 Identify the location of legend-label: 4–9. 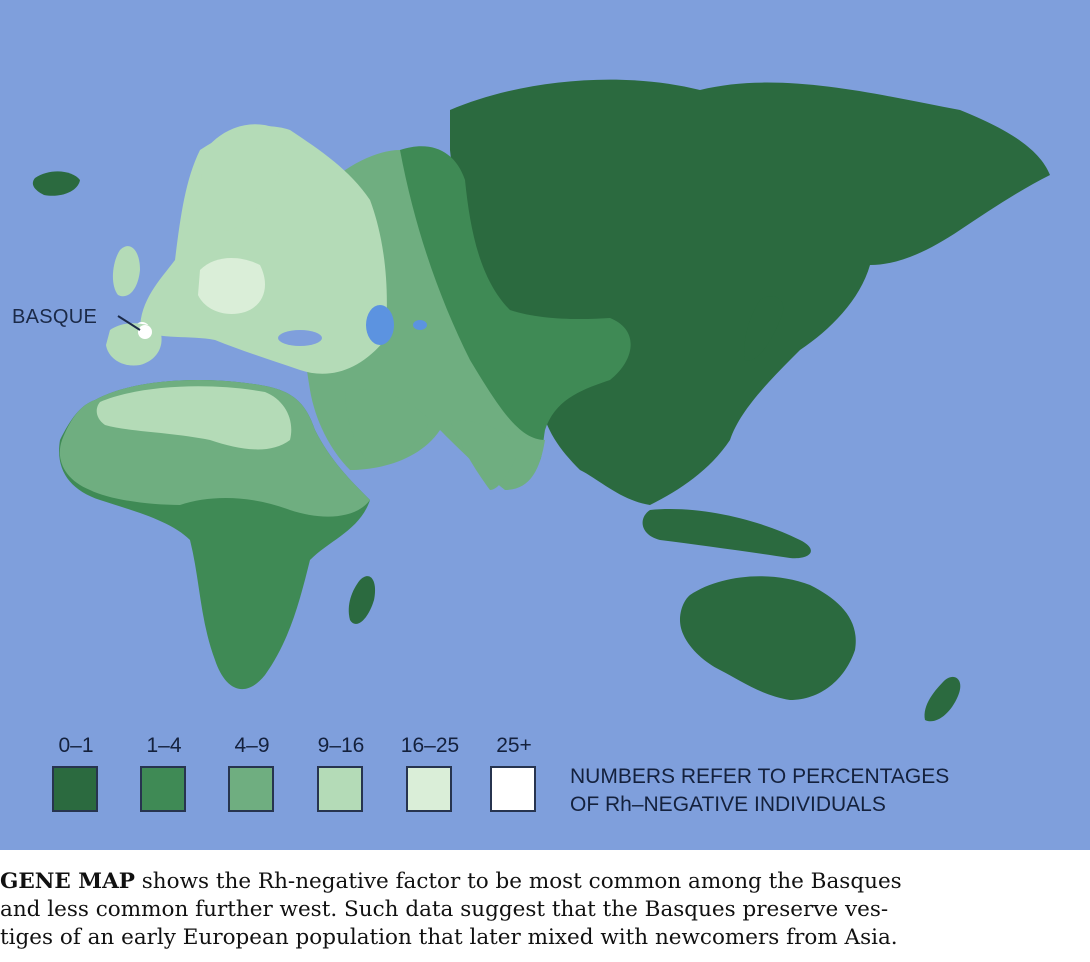
(252, 745).